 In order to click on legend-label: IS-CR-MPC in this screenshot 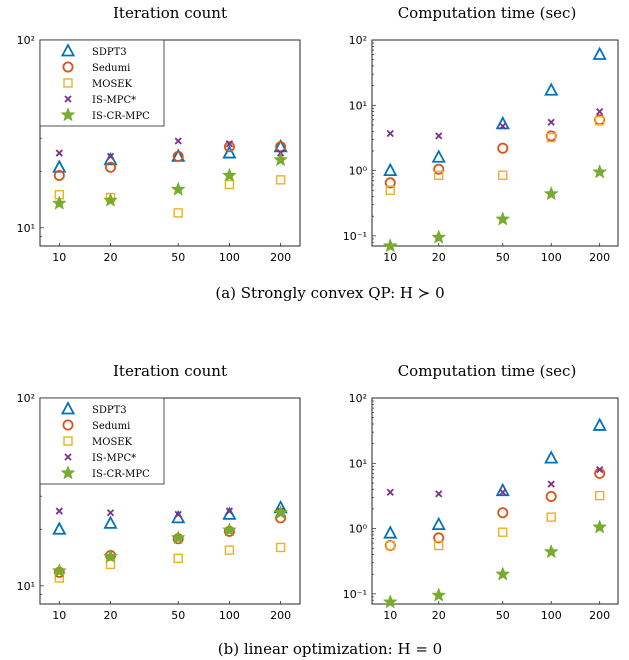, I will do `click(121, 474)`.